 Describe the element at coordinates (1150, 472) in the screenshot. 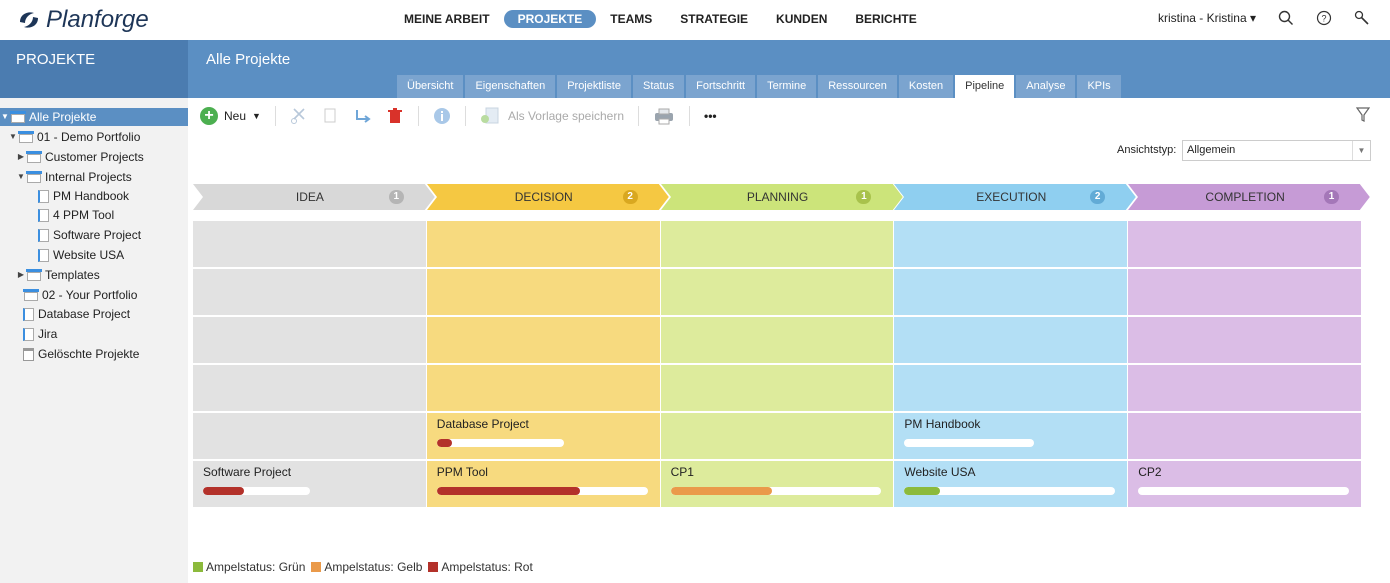

I see `project-card-title: CP2` at that location.